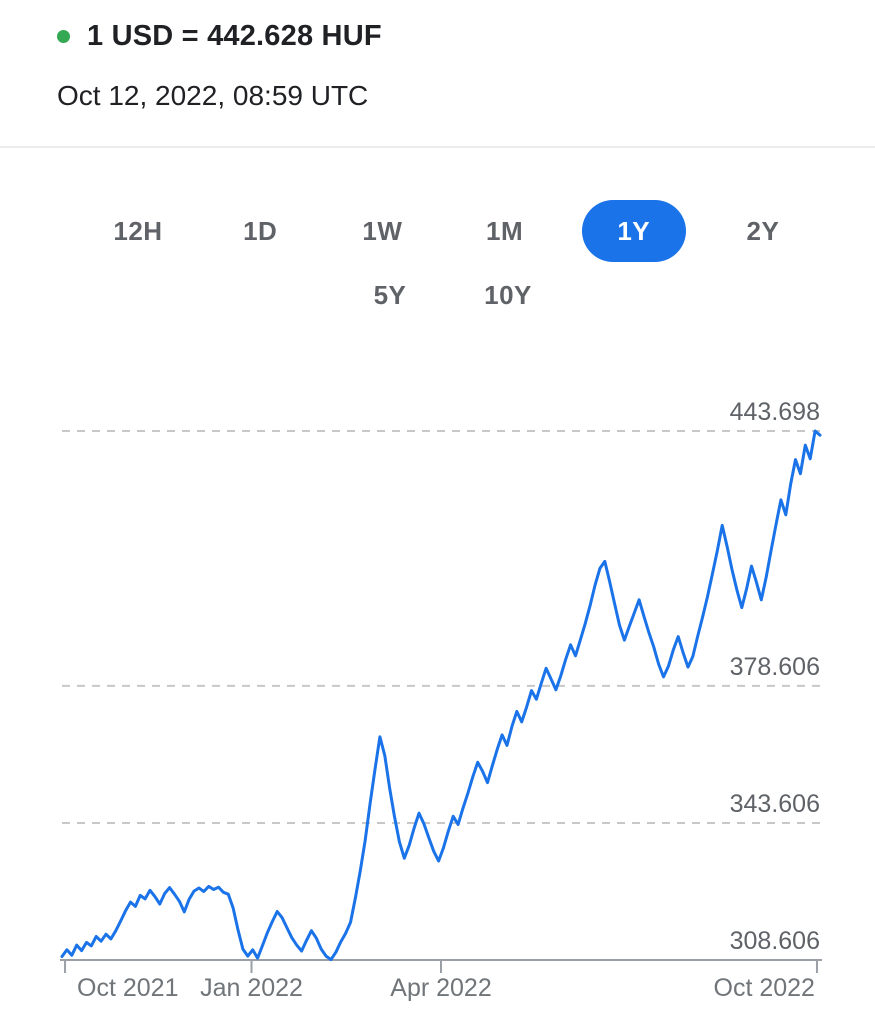 Image resolution: width=875 pixels, height=1024 pixels. What do you see at coordinates (260, 231) in the screenshot?
I see `range-button-1d: 1D` at bounding box center [260, 231].